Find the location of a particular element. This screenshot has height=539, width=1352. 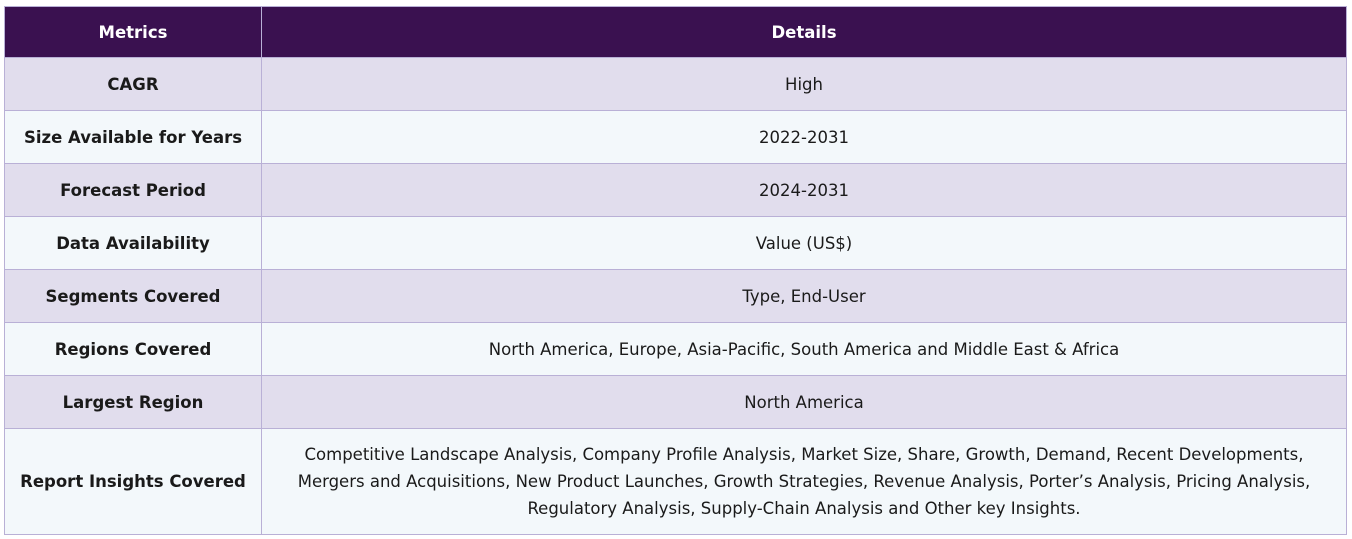

metric-forecast-period: Forecast Period is located at coordinates (133, 190).